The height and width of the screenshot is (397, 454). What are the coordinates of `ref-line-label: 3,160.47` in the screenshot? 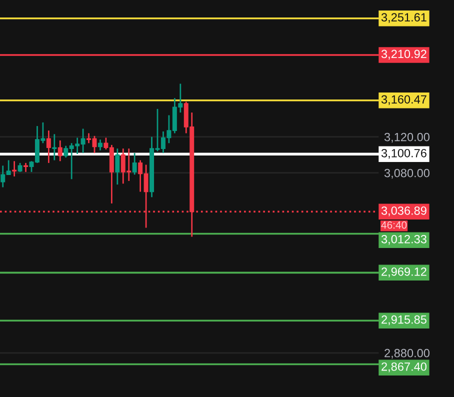 It's located at (403, 100).